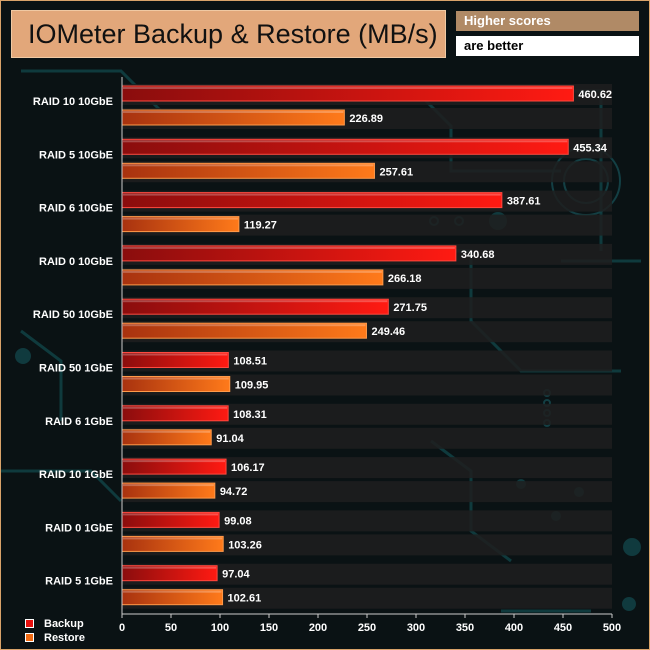 This screenshot has height=650, width=650. What do you see at coordinates (220, 628) in the screenshot?
I see `x-tick-label: 100` at bounding box center [220, 628].